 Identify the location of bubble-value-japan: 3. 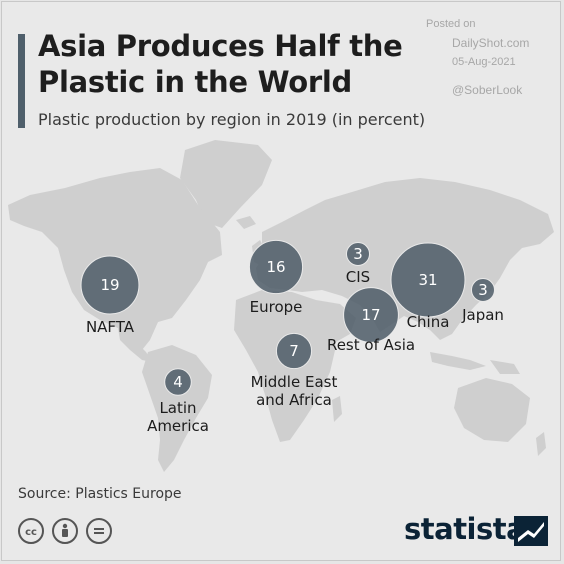
(483, 290).